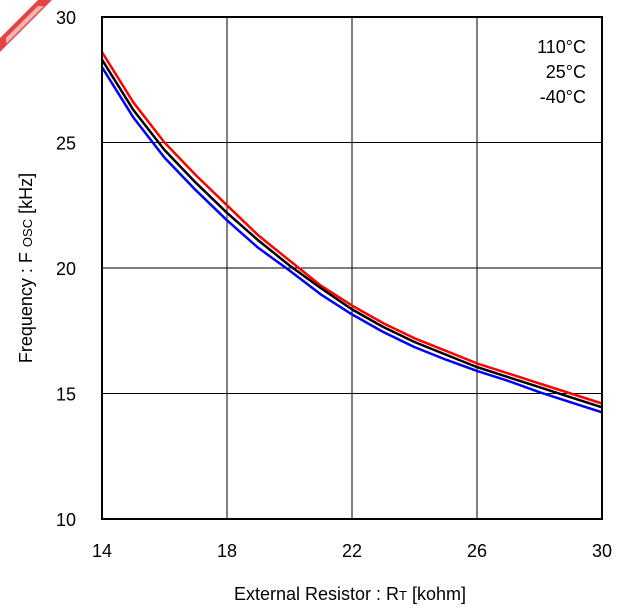 The width and height of the screenshot is (625, 609). I want to click on corner-ribbon-decoration, so click(26, 26).